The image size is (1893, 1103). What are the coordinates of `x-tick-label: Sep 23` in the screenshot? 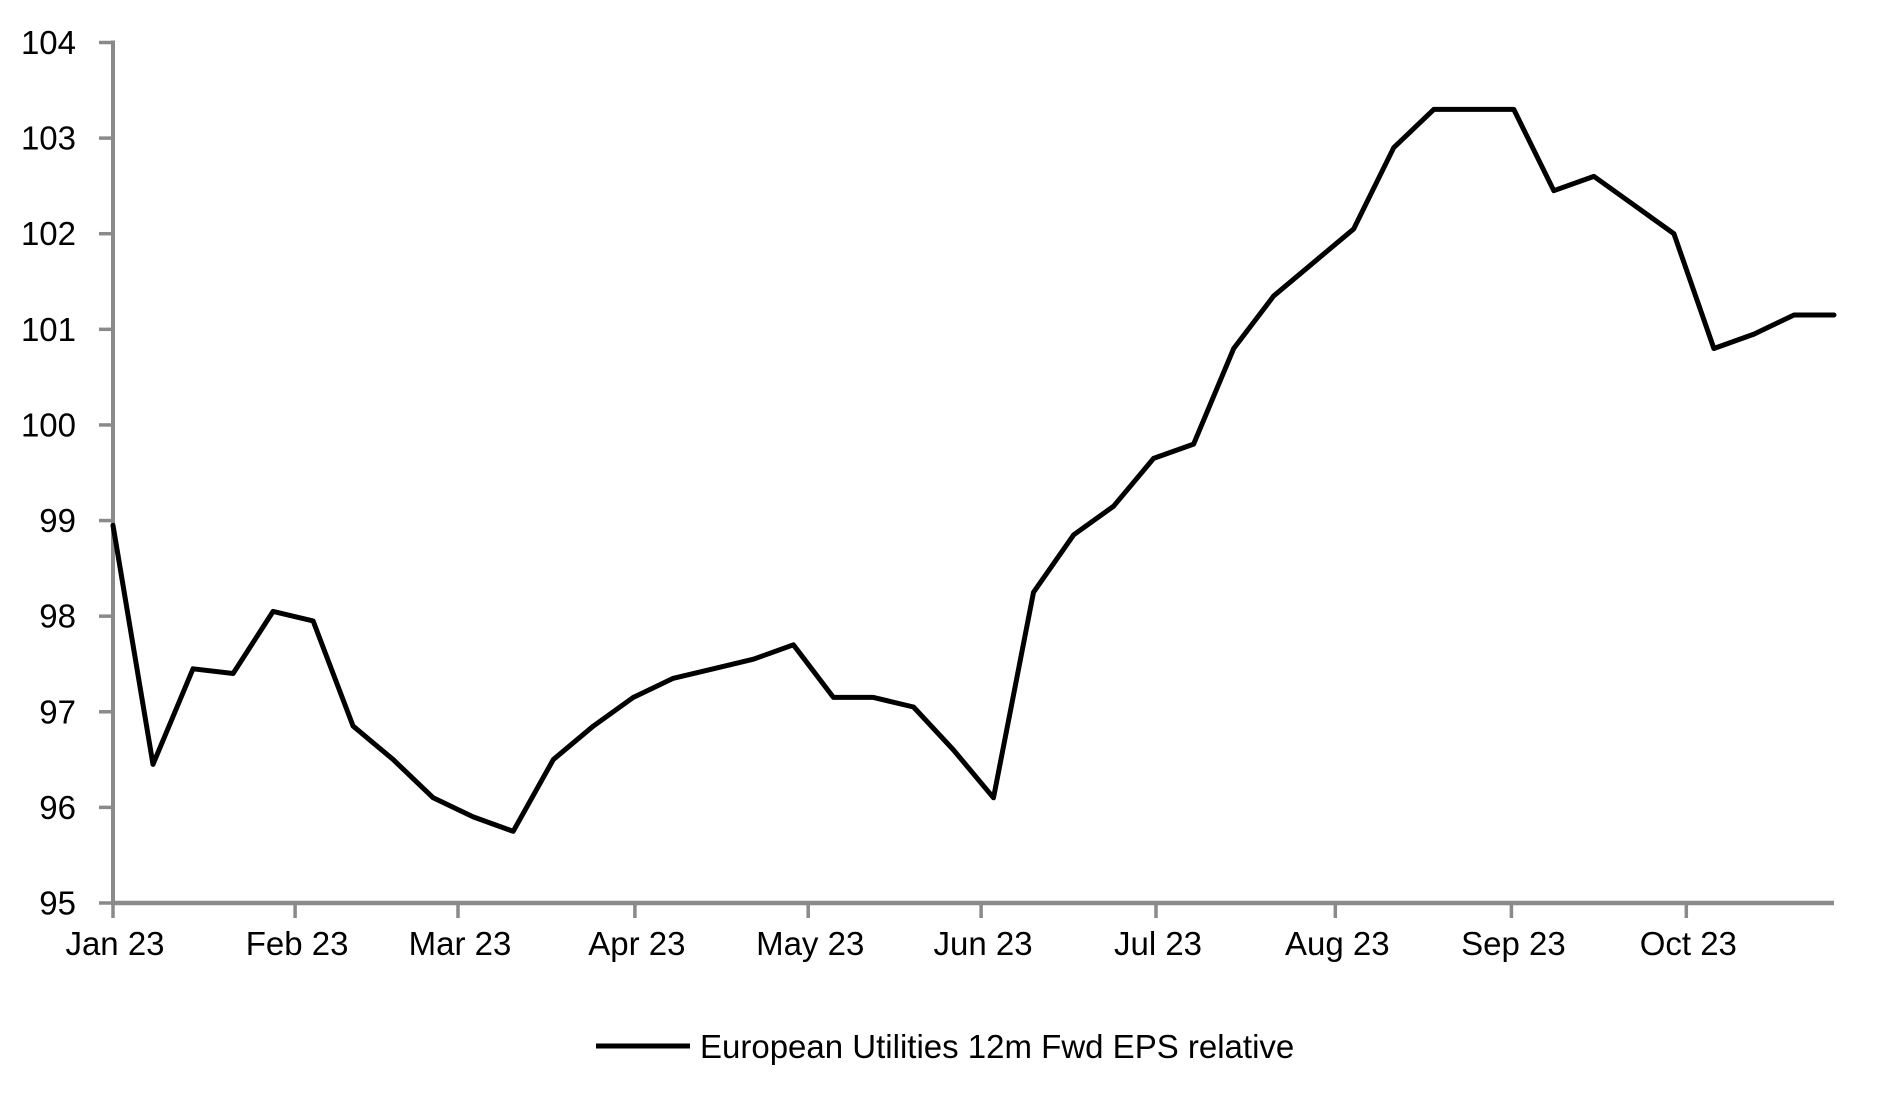 It's located at (1513, 943).